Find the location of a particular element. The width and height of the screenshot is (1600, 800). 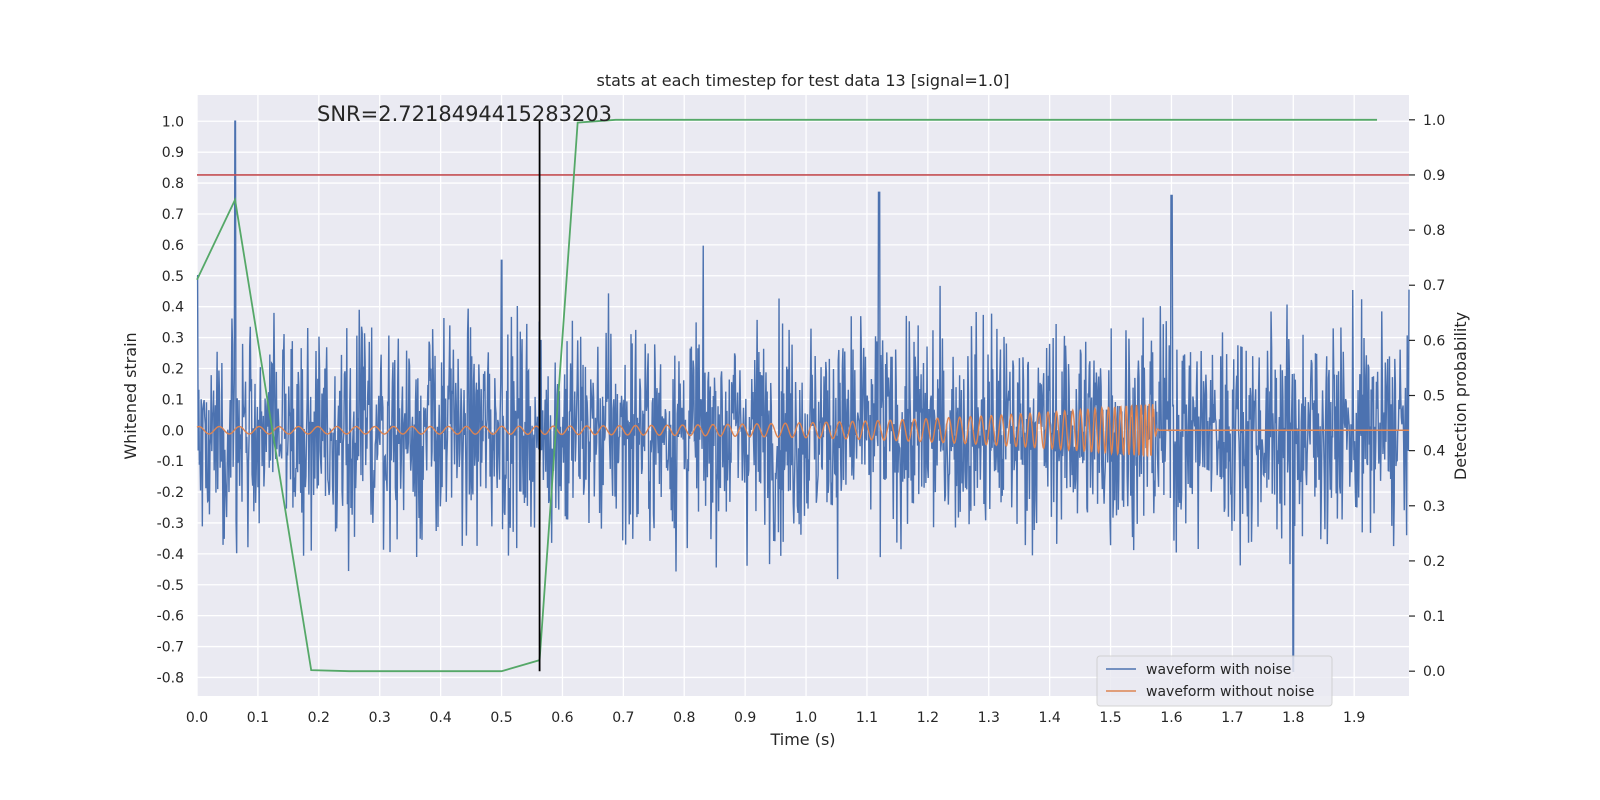

y-left-tick-label: -0.2 is located at coordinates (170, 493).